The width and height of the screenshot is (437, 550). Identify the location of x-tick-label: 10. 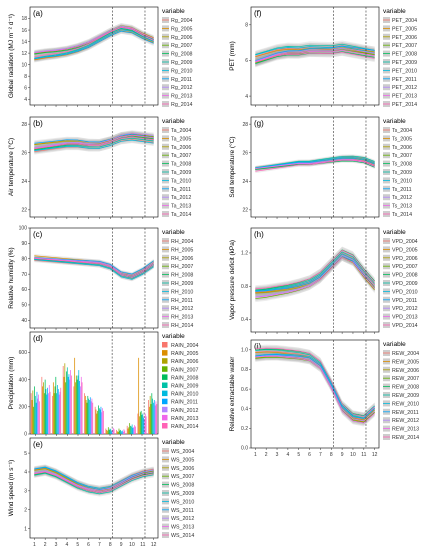
(132, 545).